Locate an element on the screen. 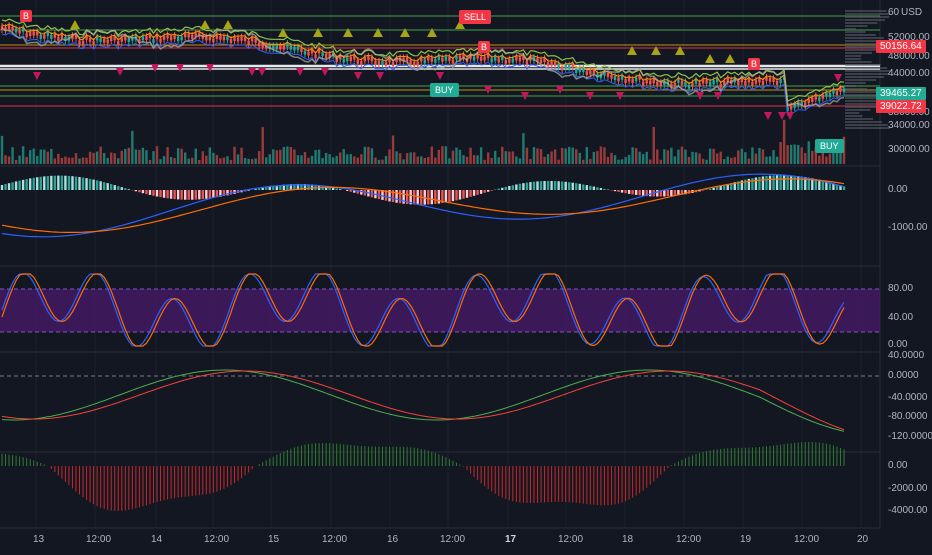 The width and height of the screenshot is (932, 555). sell-signal-label: SELL is located at coordinates (475, 17).